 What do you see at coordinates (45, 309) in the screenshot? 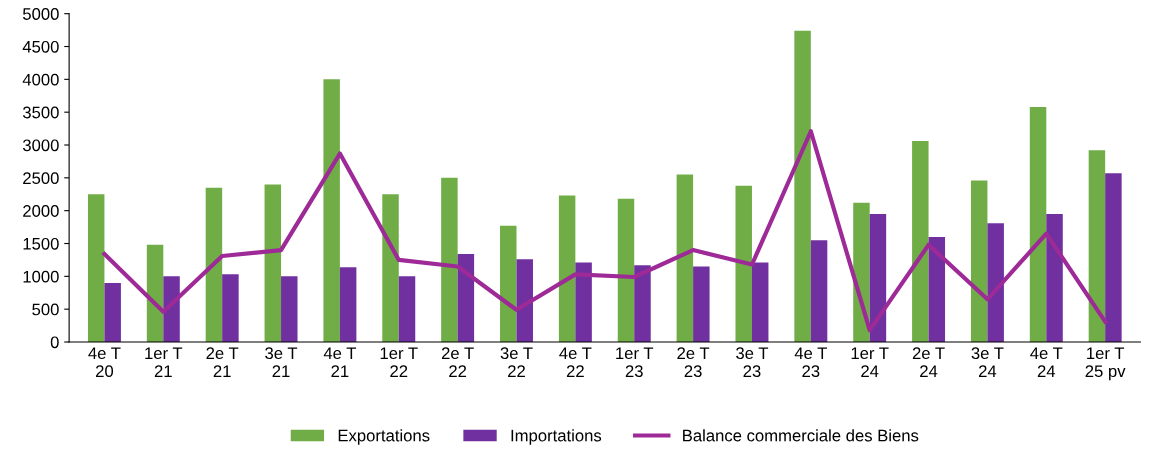
I see `y-tick-label: 500` at bounding box center [45, 309].